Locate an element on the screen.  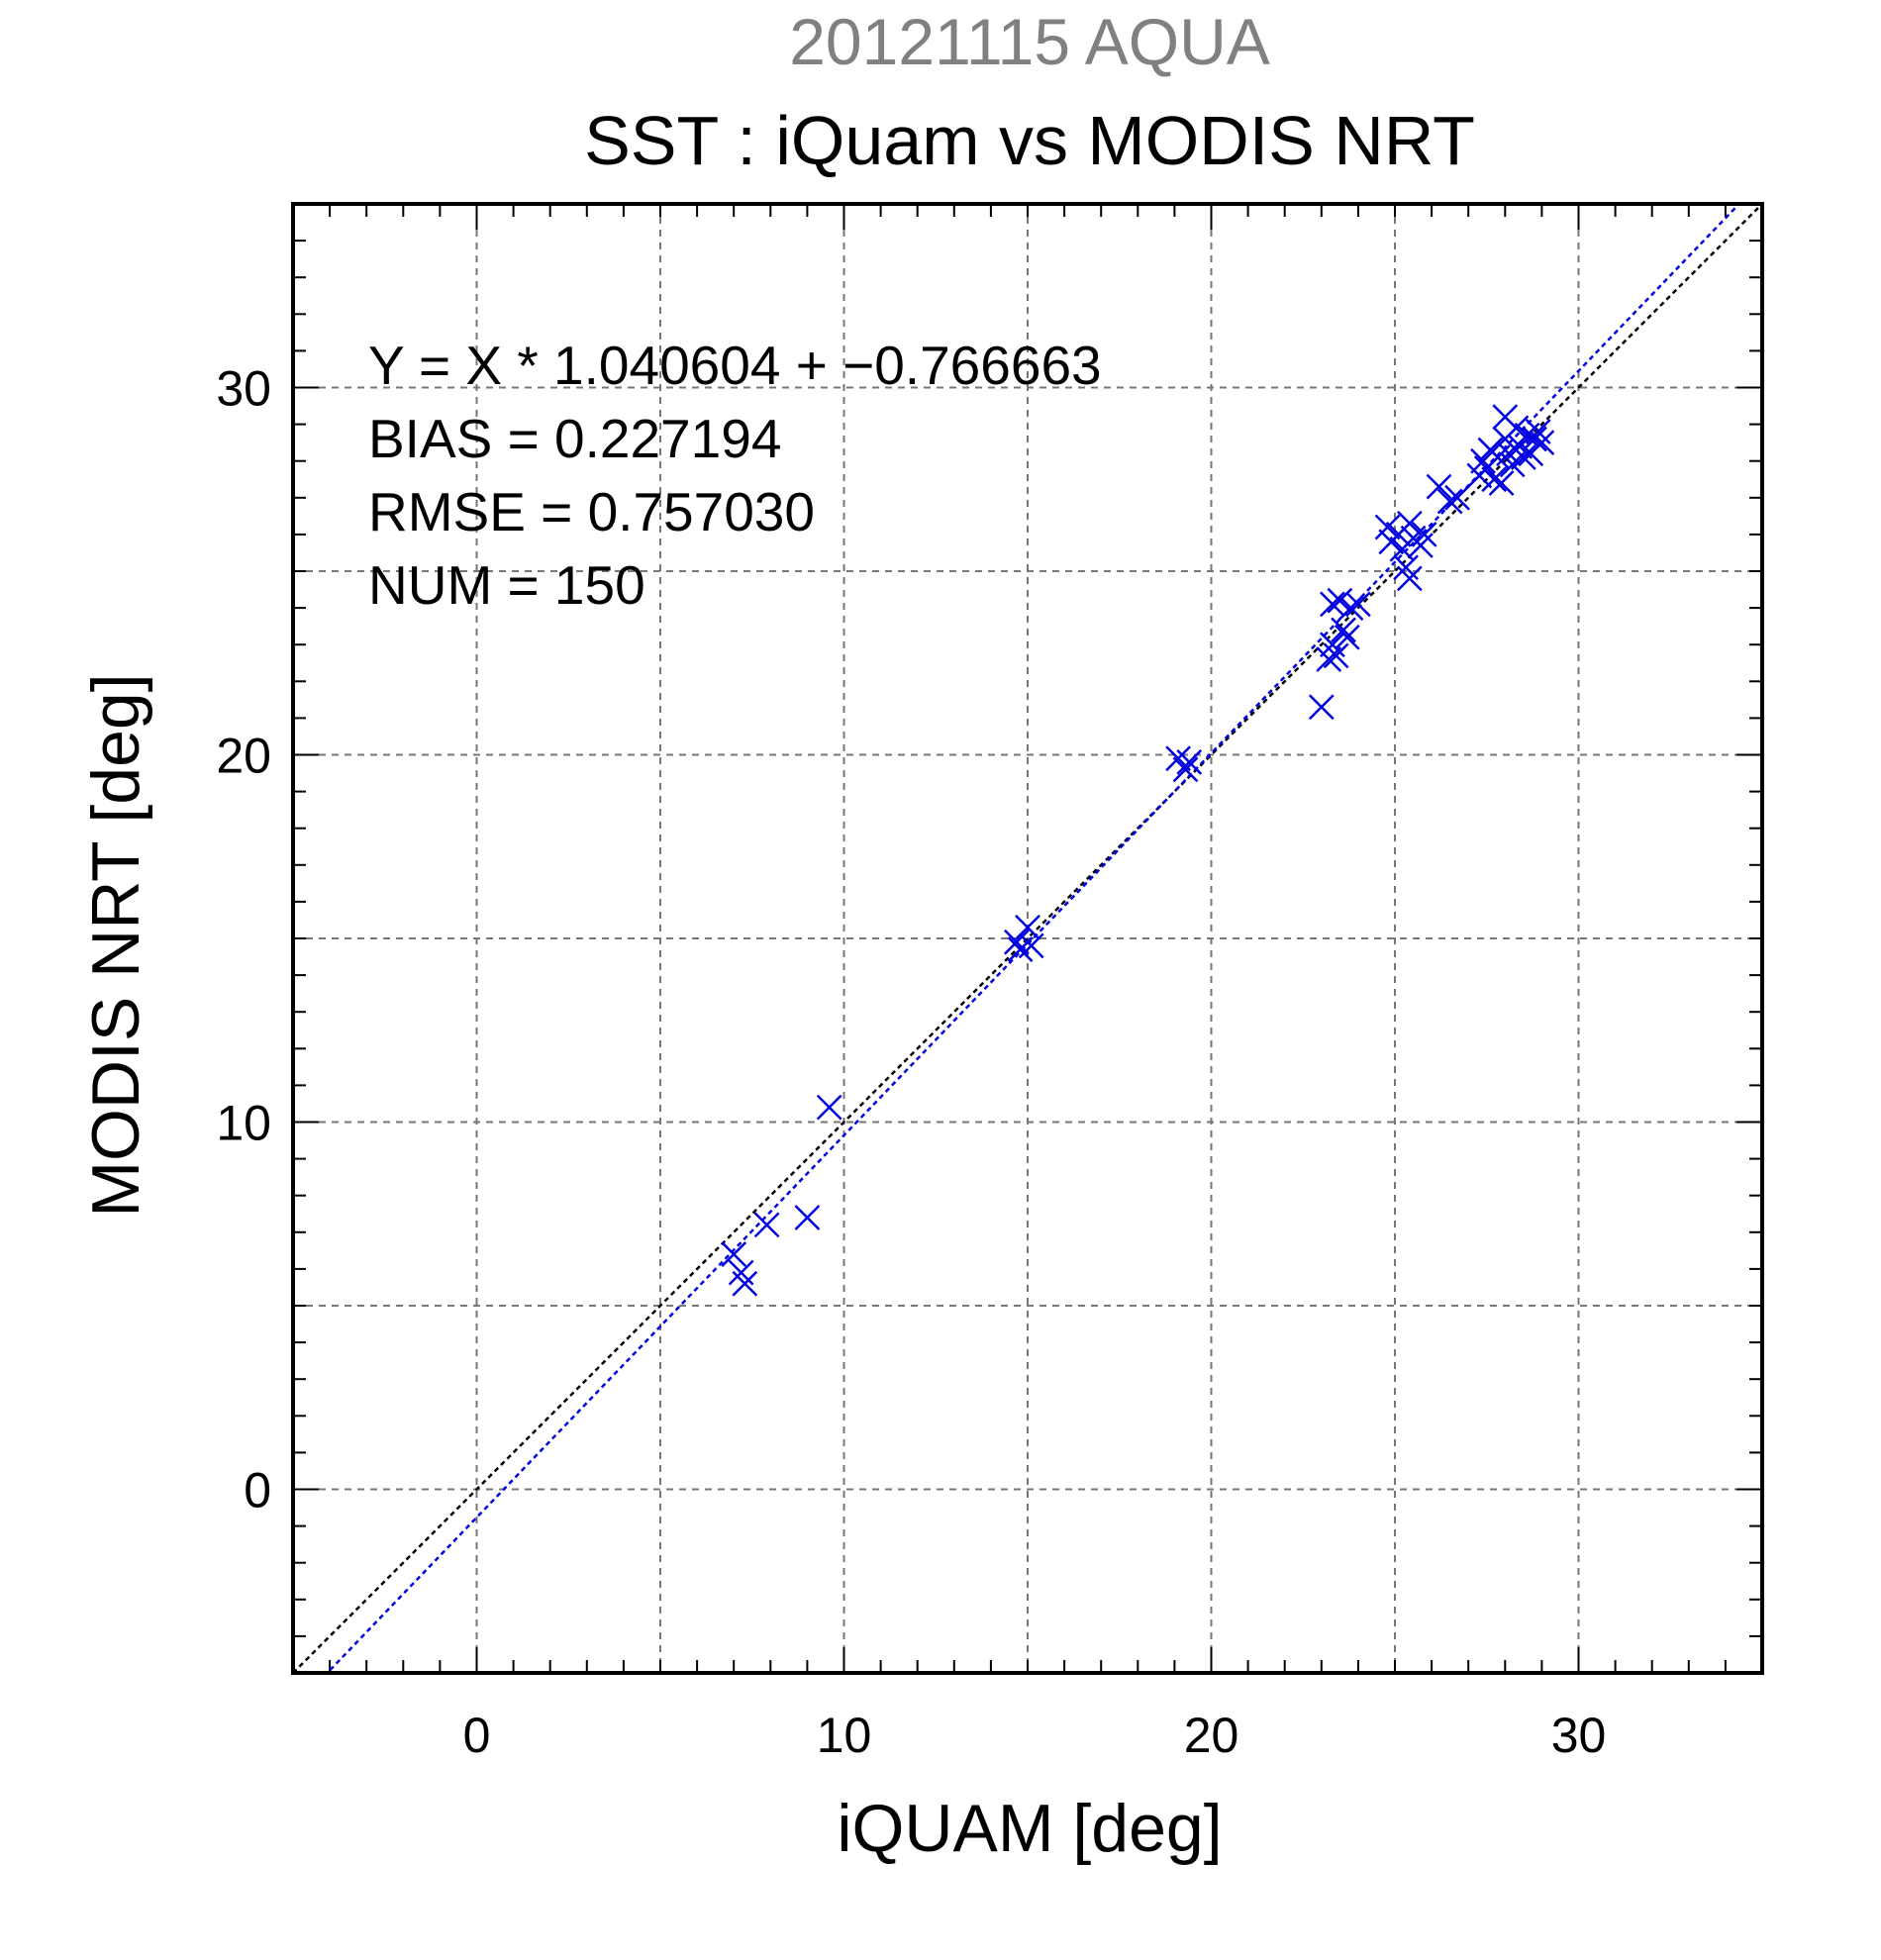
y-tick-label: 20 is located at coordinates (244, 756).